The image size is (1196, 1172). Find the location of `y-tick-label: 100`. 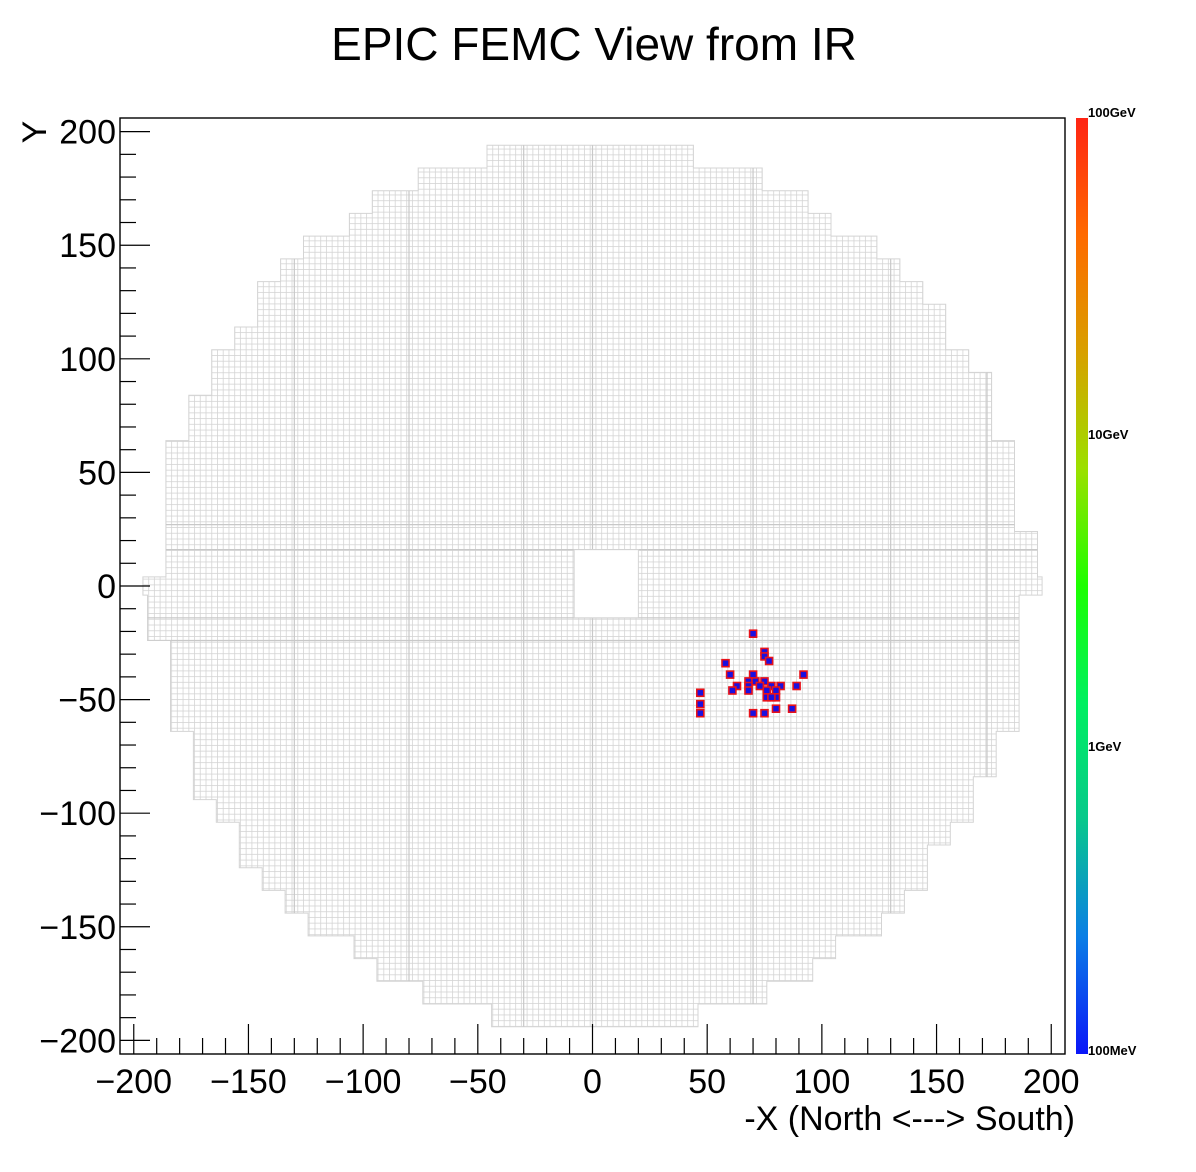

y-tick-label: 100 is located at coordinates (87, 360).